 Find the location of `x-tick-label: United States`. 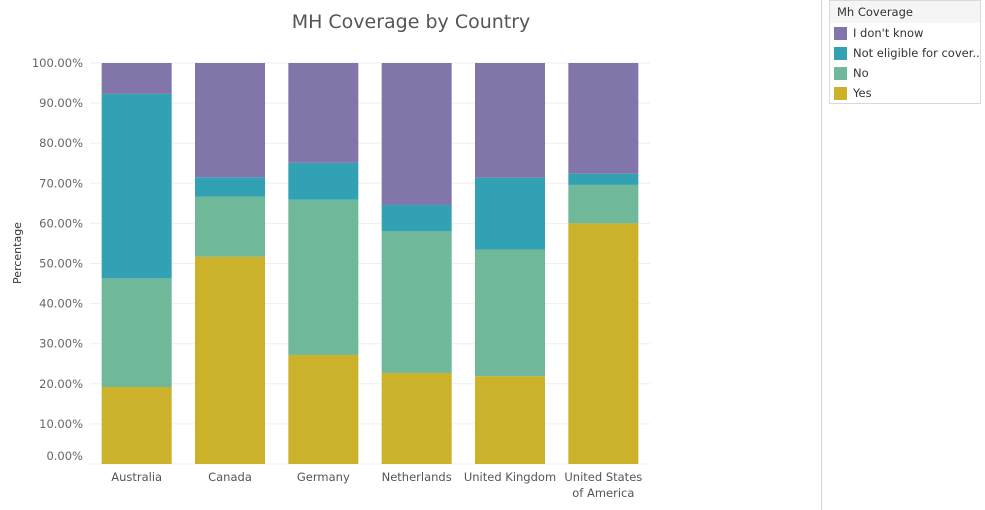

x-tick-label: United States is located at coordinates (603, 477).